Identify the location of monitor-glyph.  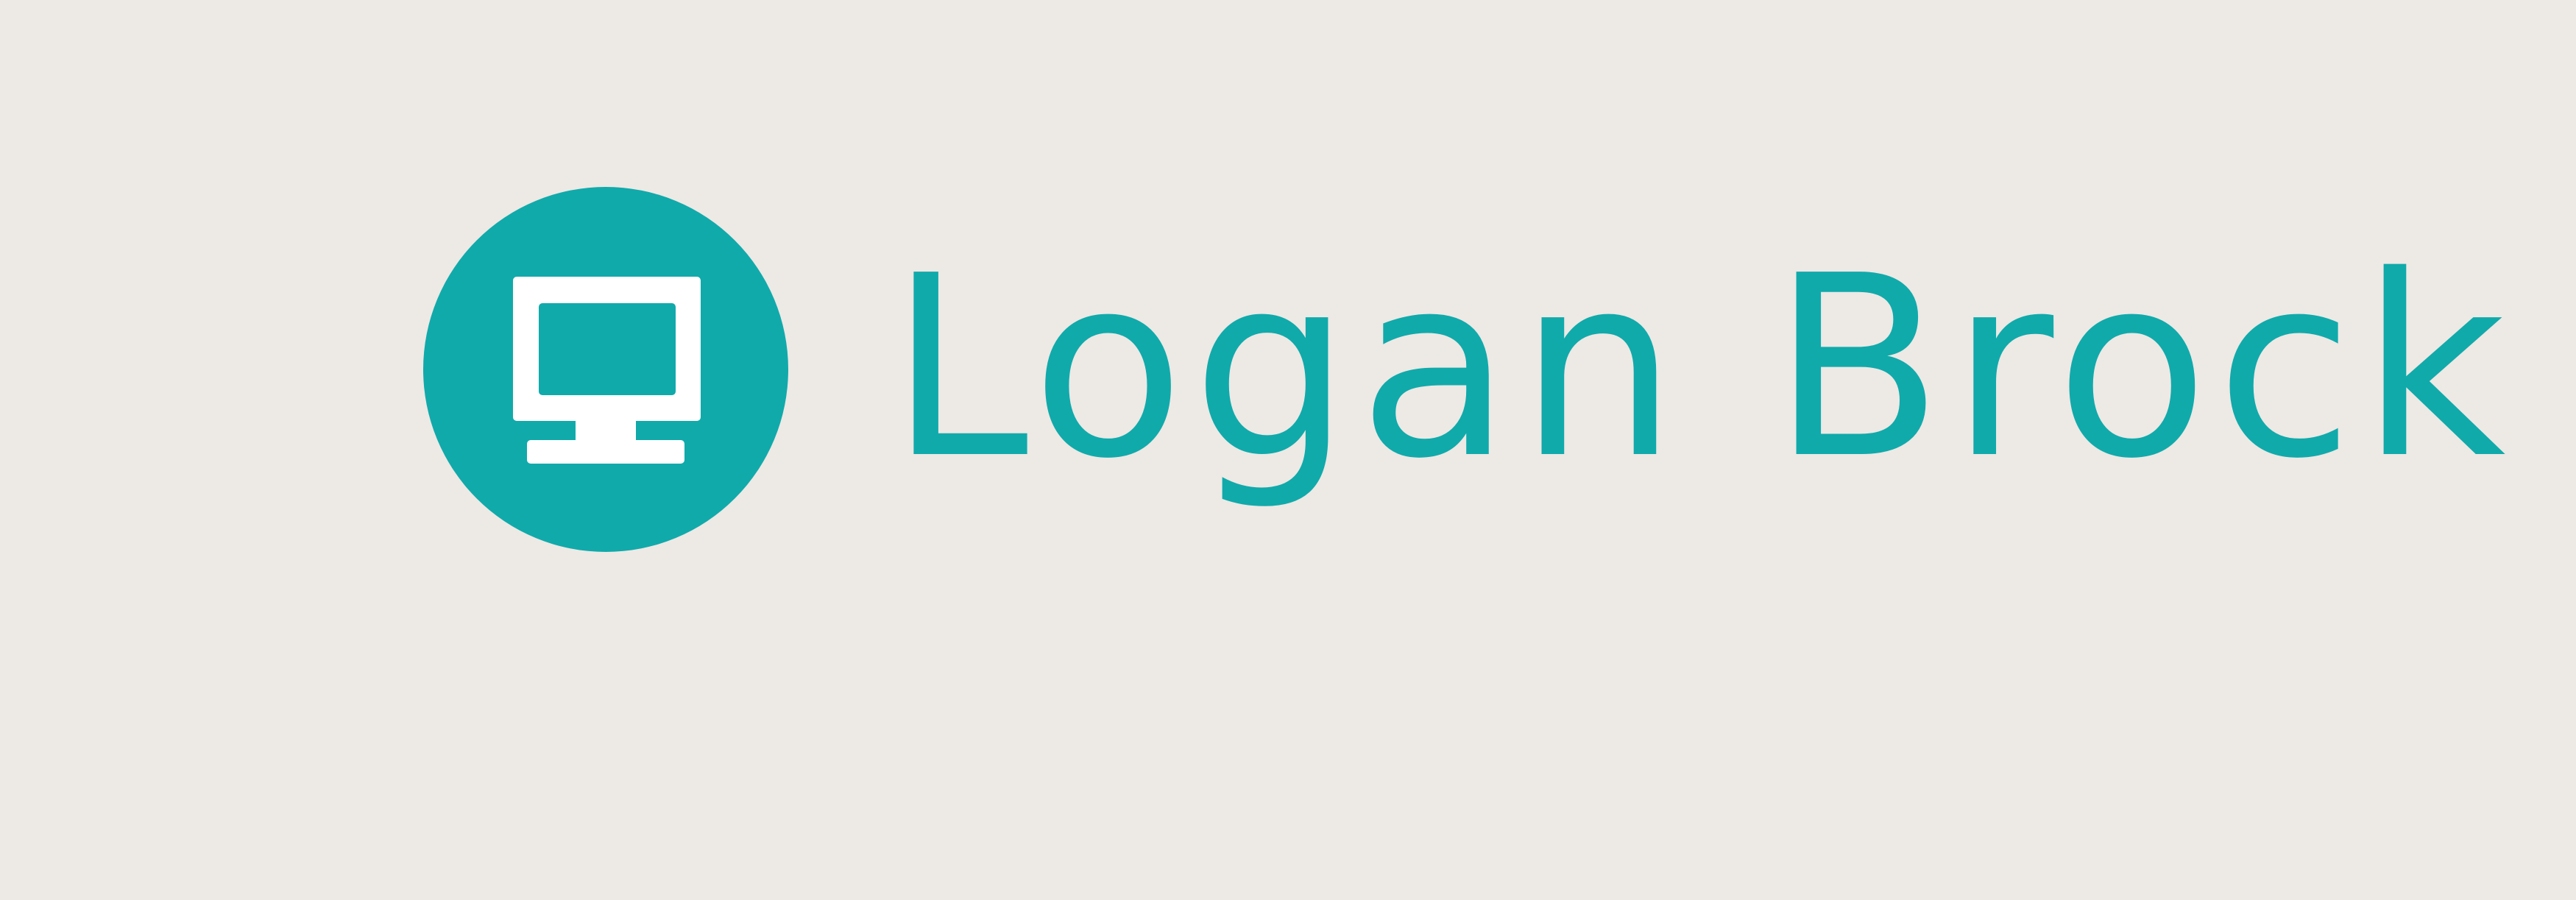
(607, 370).